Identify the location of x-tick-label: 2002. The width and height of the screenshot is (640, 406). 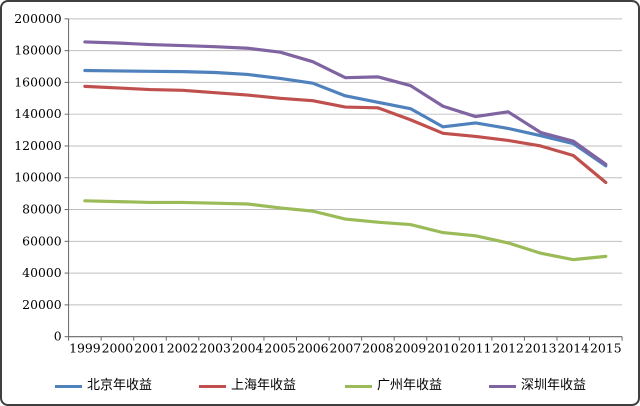
(183, 348).